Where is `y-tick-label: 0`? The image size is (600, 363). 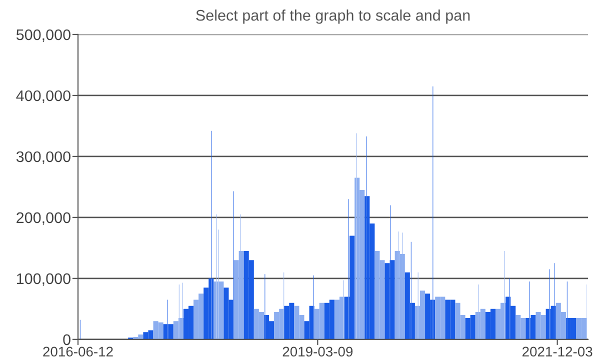 y-tick-label: 0 is located at coordinates (66, 340).